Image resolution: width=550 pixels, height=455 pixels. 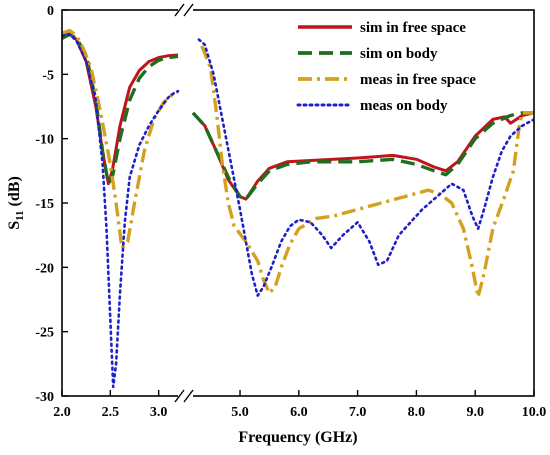 What do you see at coordinates (417, 412) in the screenshot?
I see `x-tick-label: 8.0` at bounding box center [417, 412].